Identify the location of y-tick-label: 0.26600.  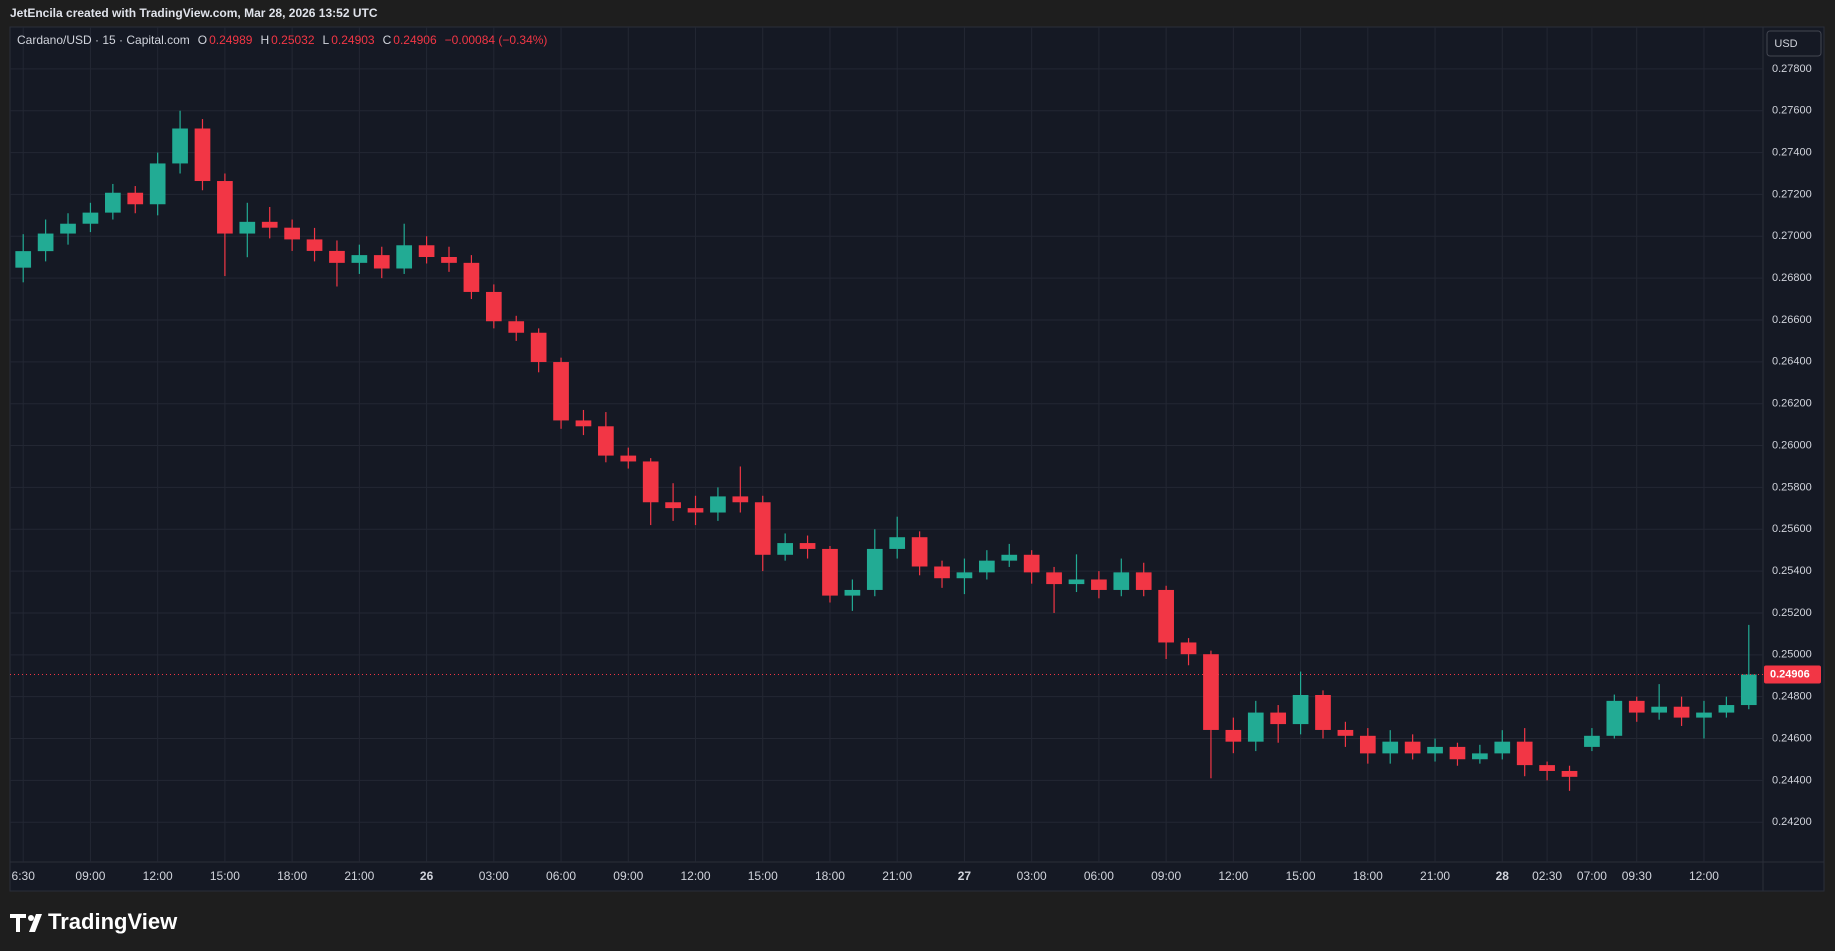
(1792, 320).